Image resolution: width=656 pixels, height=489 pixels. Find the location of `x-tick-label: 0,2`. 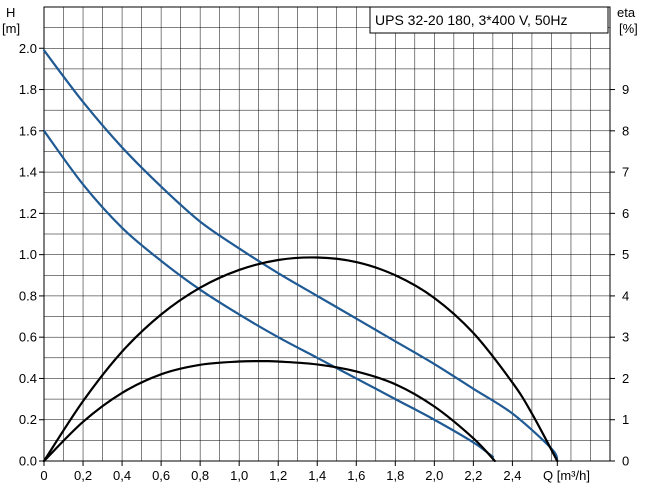

x-tick-label: 0,2 is located at coordinates (83, 475).